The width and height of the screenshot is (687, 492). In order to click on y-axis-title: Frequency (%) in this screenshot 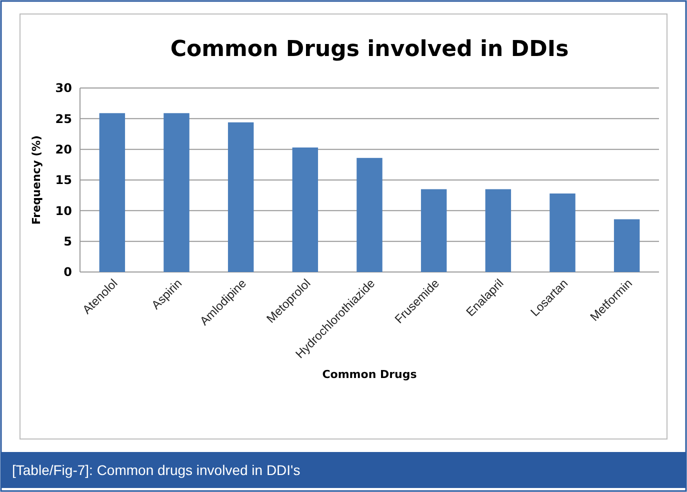, I will do `click(36, 180)`.